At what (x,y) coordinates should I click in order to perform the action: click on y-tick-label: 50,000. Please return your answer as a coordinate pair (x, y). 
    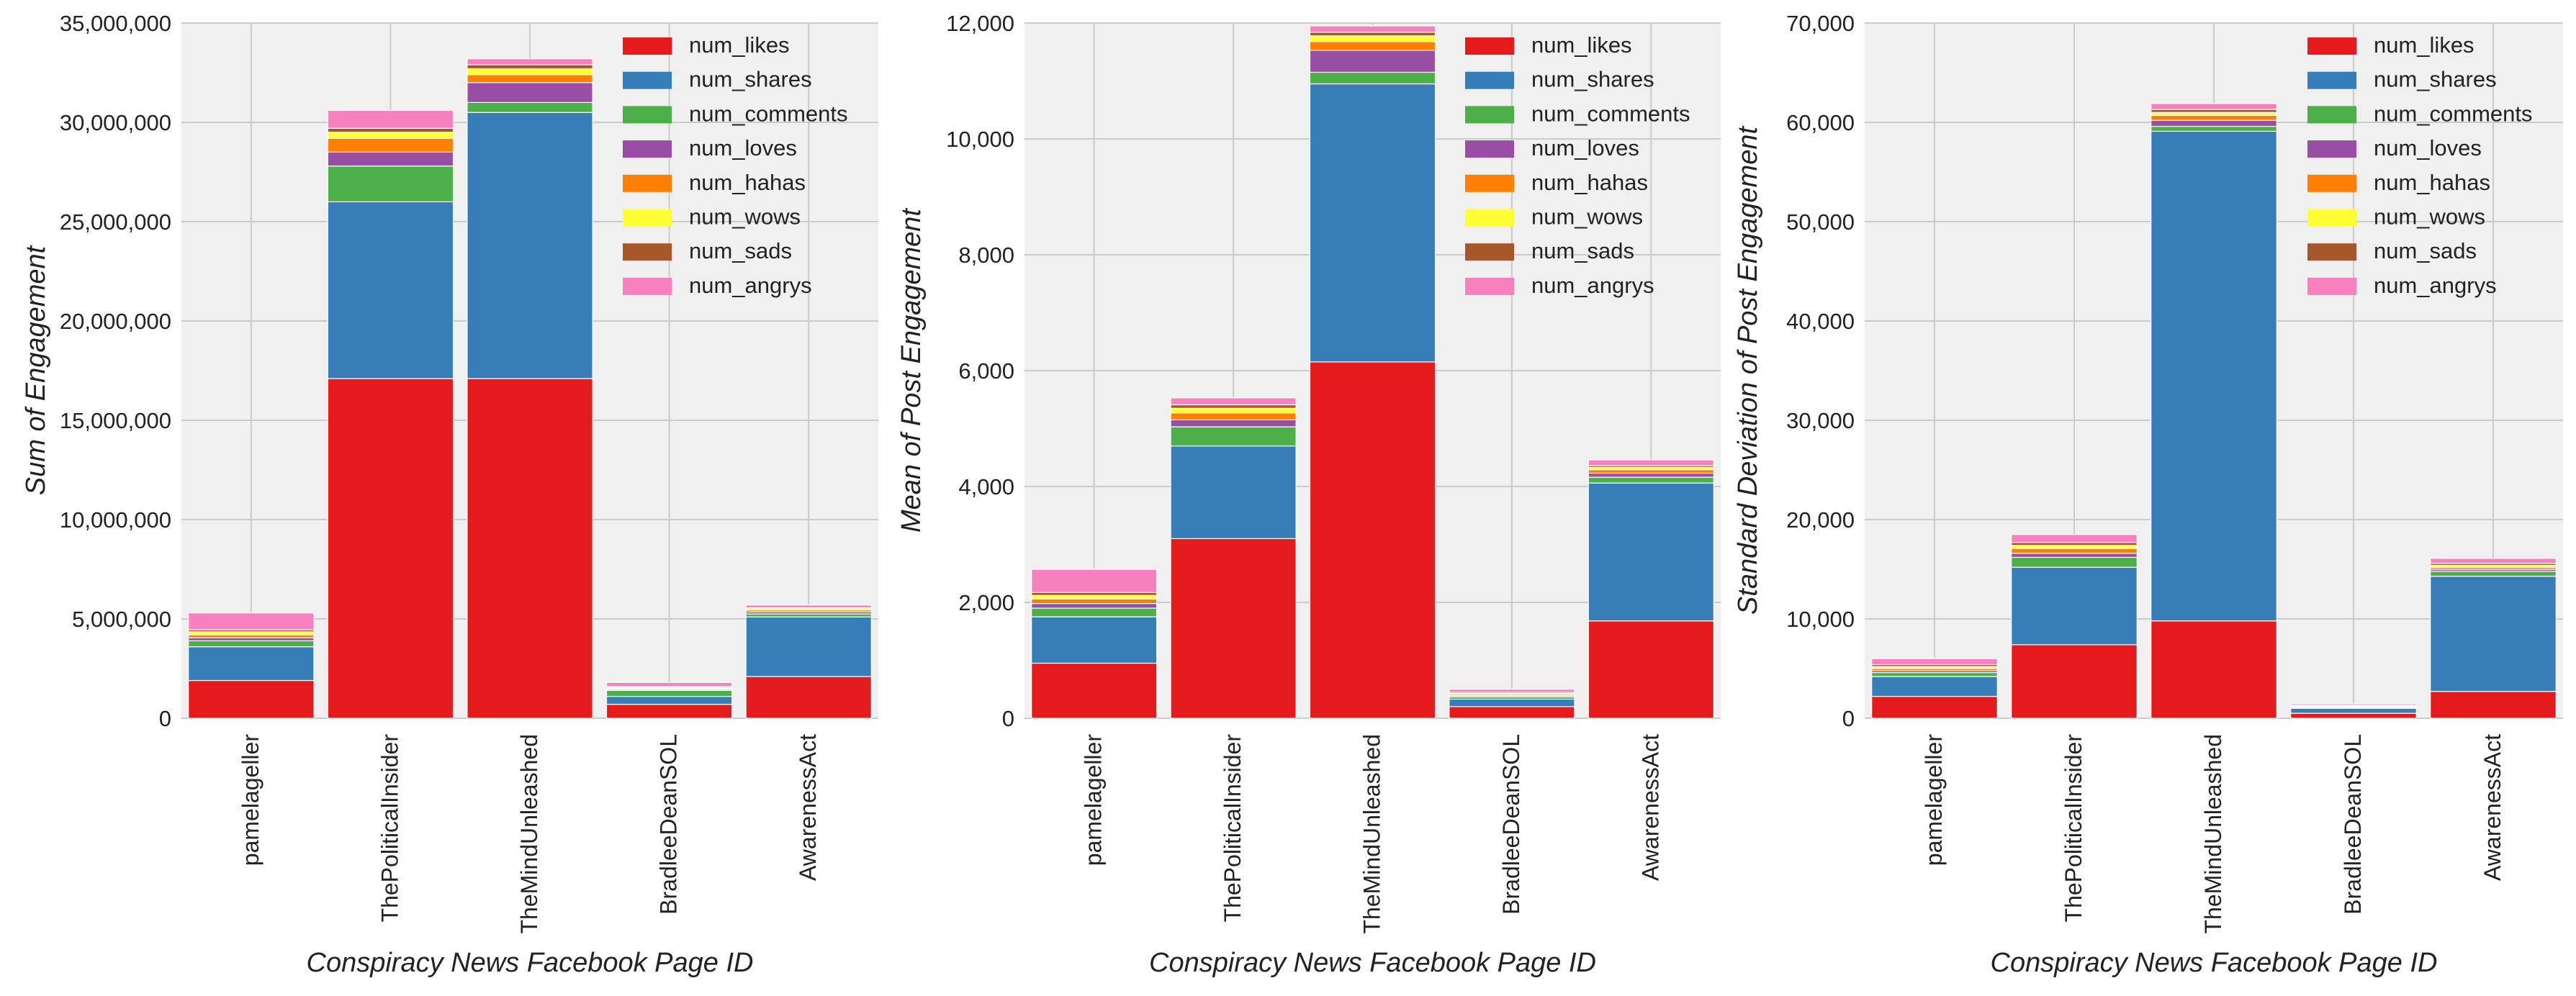
    Looking at the image, I should click on (1820, 222).